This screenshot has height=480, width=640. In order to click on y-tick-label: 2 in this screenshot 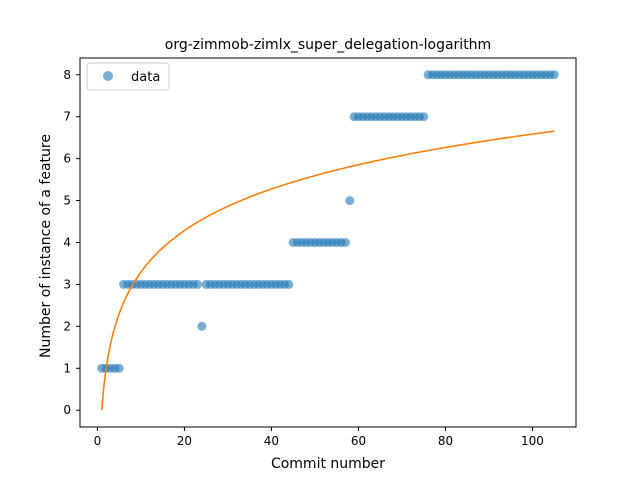, I will do `click(67, 326)`.